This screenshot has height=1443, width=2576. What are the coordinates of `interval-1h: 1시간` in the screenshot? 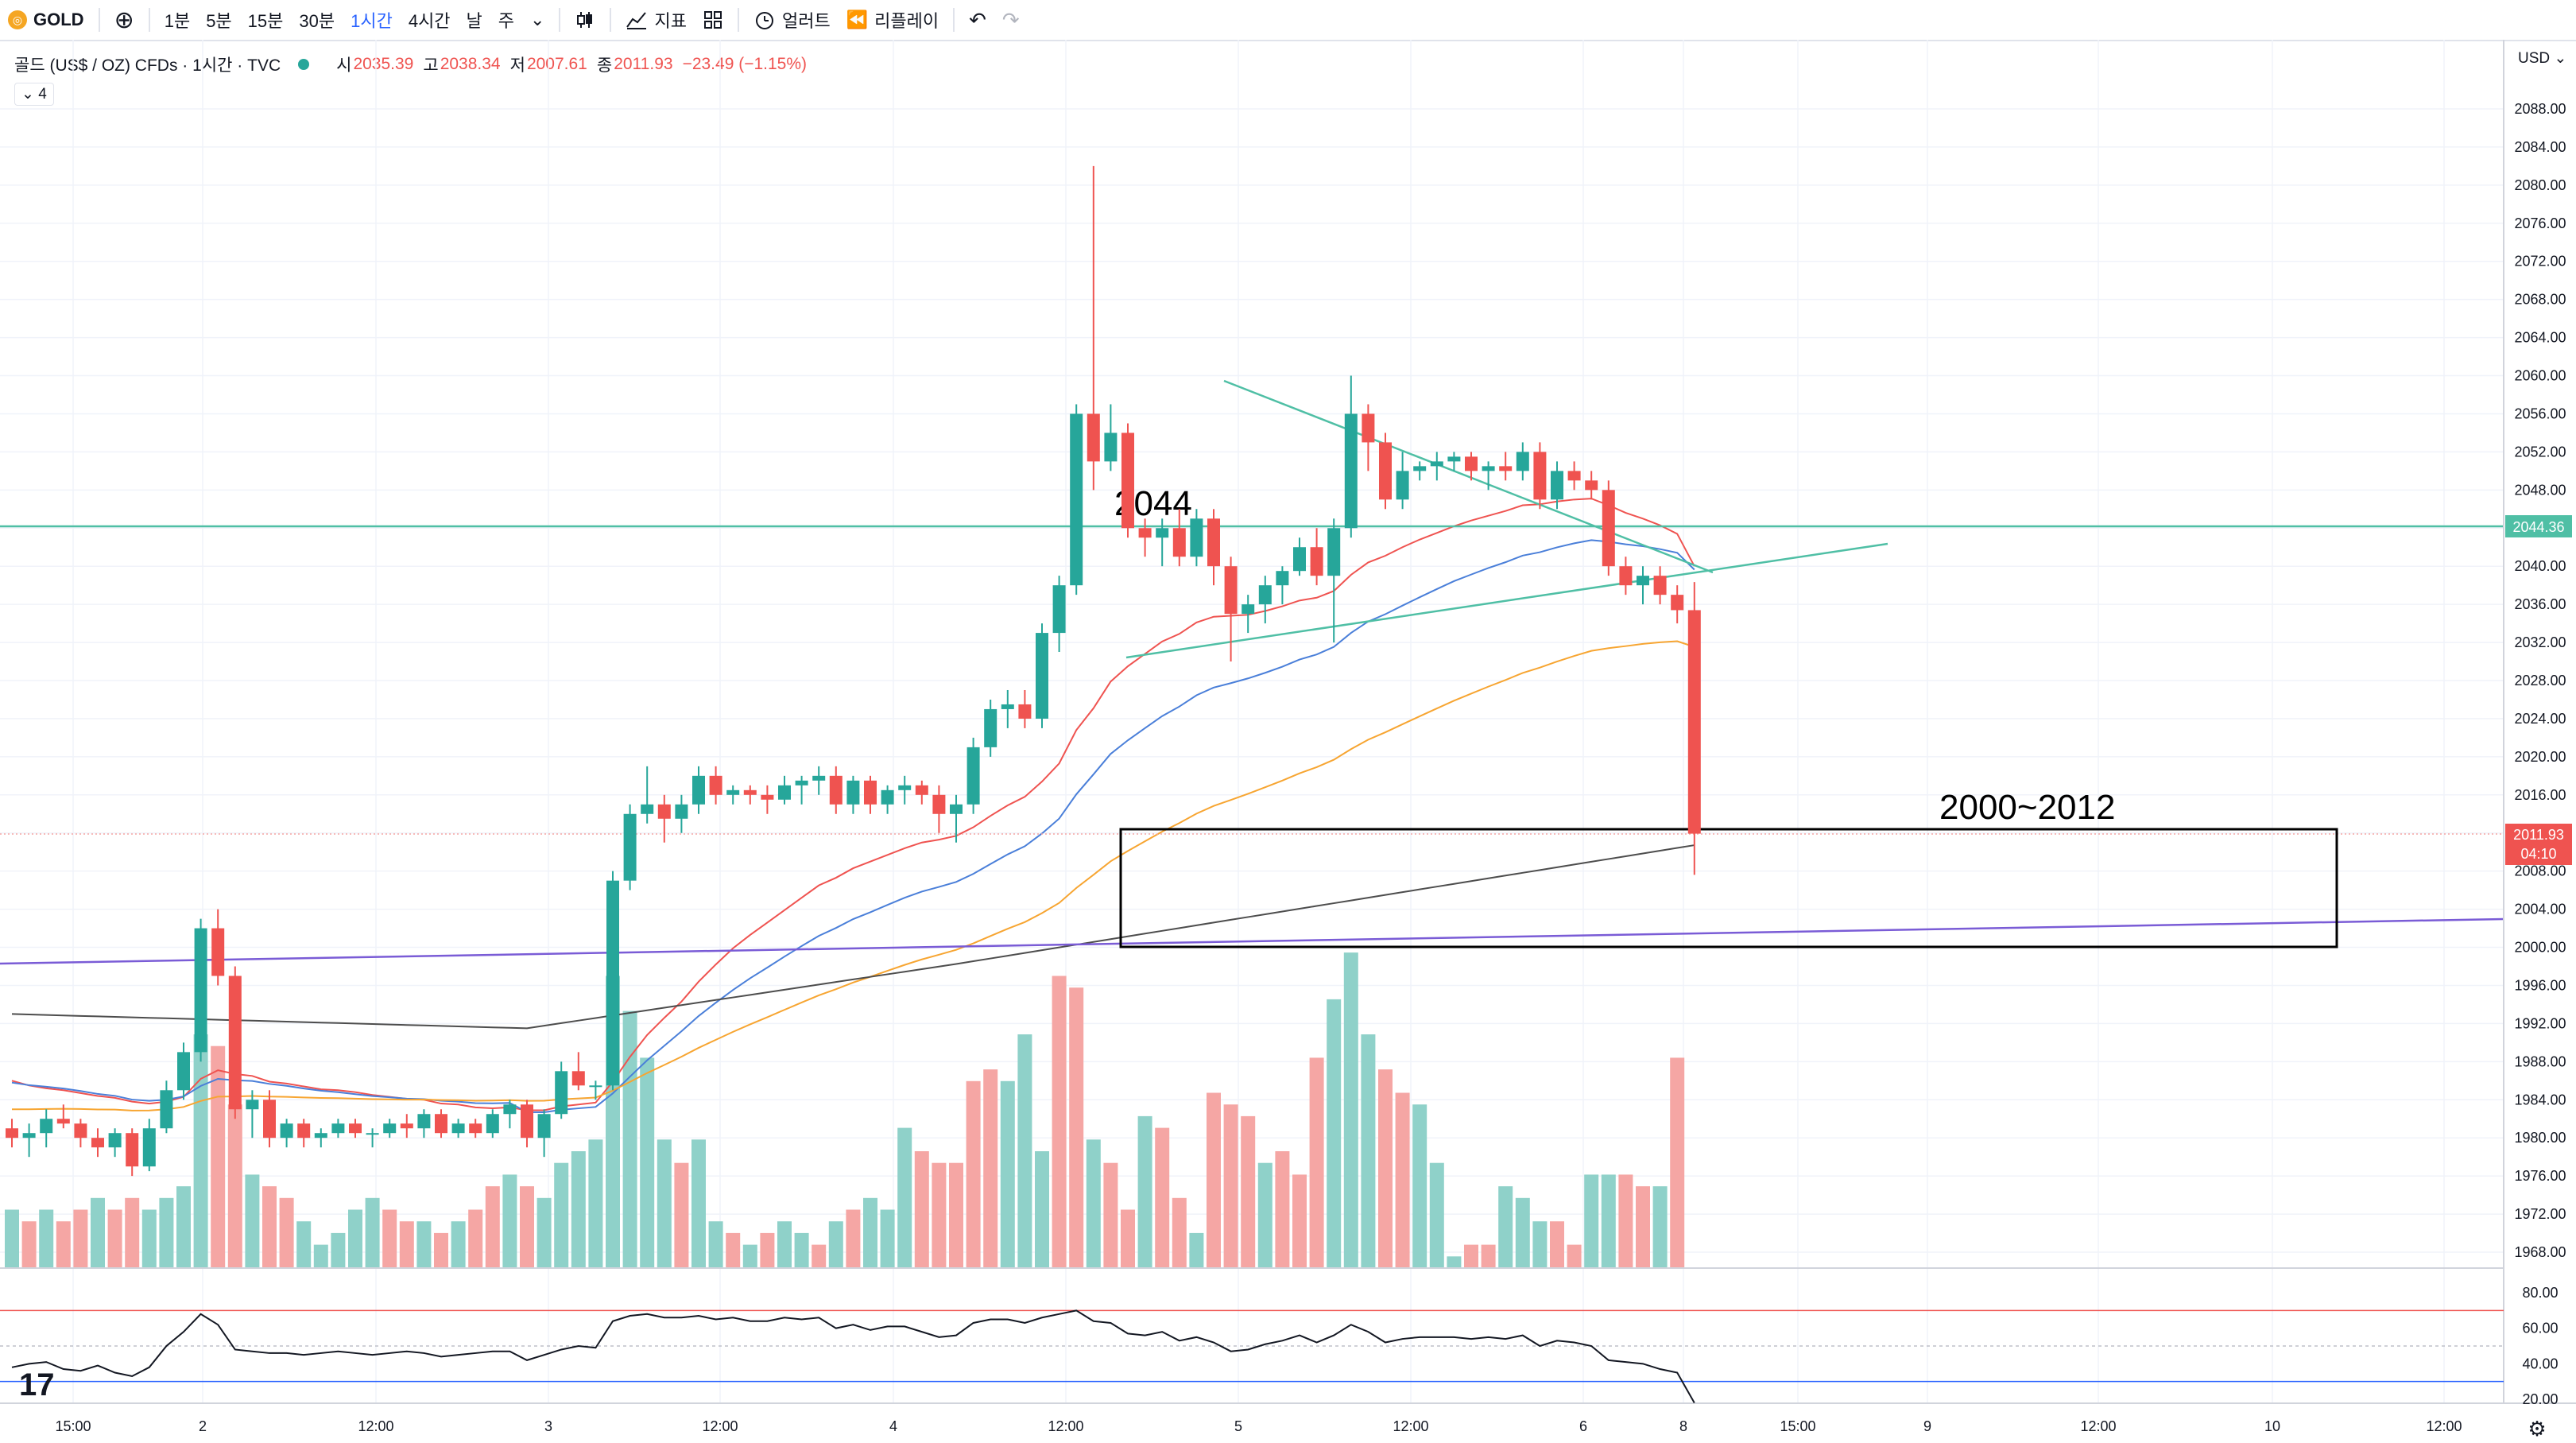 It's located at (372, 21).